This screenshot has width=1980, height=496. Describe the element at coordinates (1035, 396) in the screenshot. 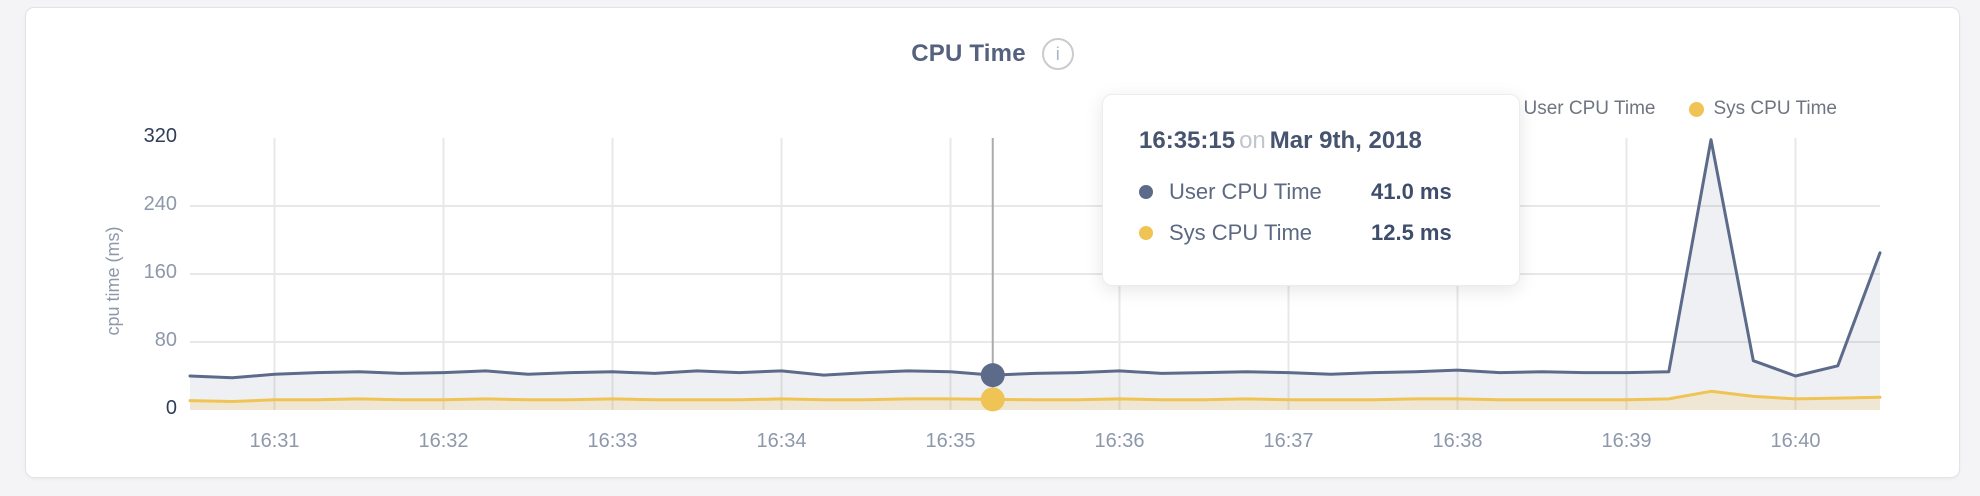

I see `series-line` at that location.